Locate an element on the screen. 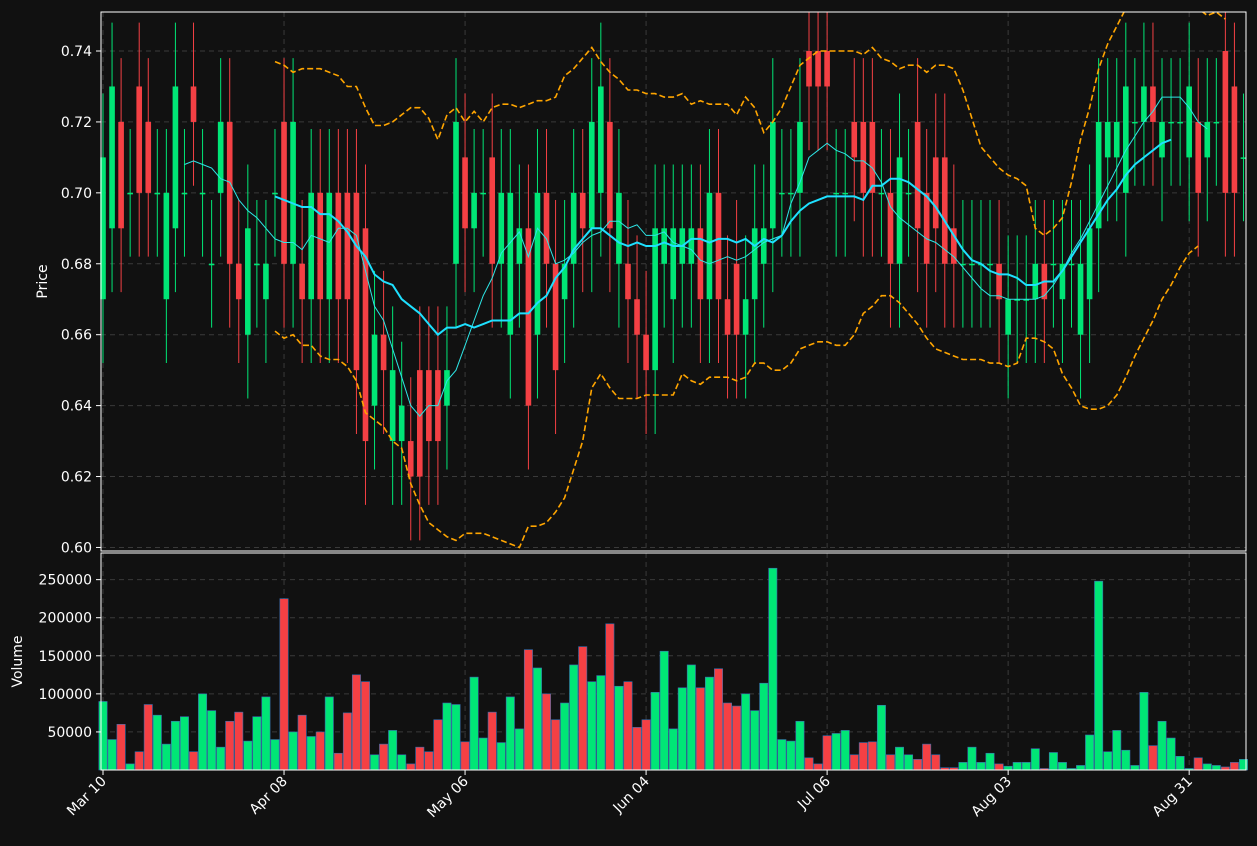  price-ytick-label: 0.62 is located at coordinates (76, 478).